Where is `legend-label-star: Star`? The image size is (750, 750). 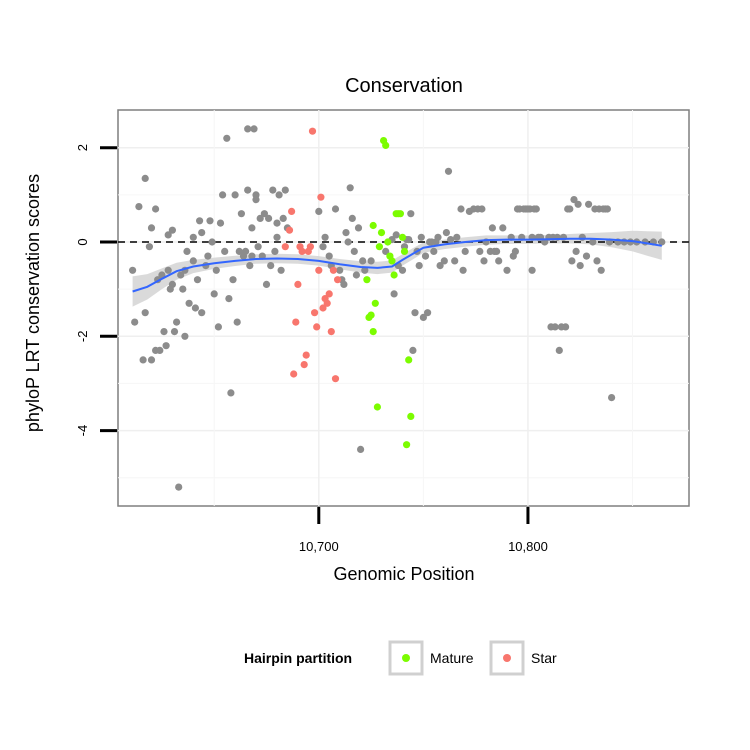
legend-label-star: Star is located at coordinates (544, 658).